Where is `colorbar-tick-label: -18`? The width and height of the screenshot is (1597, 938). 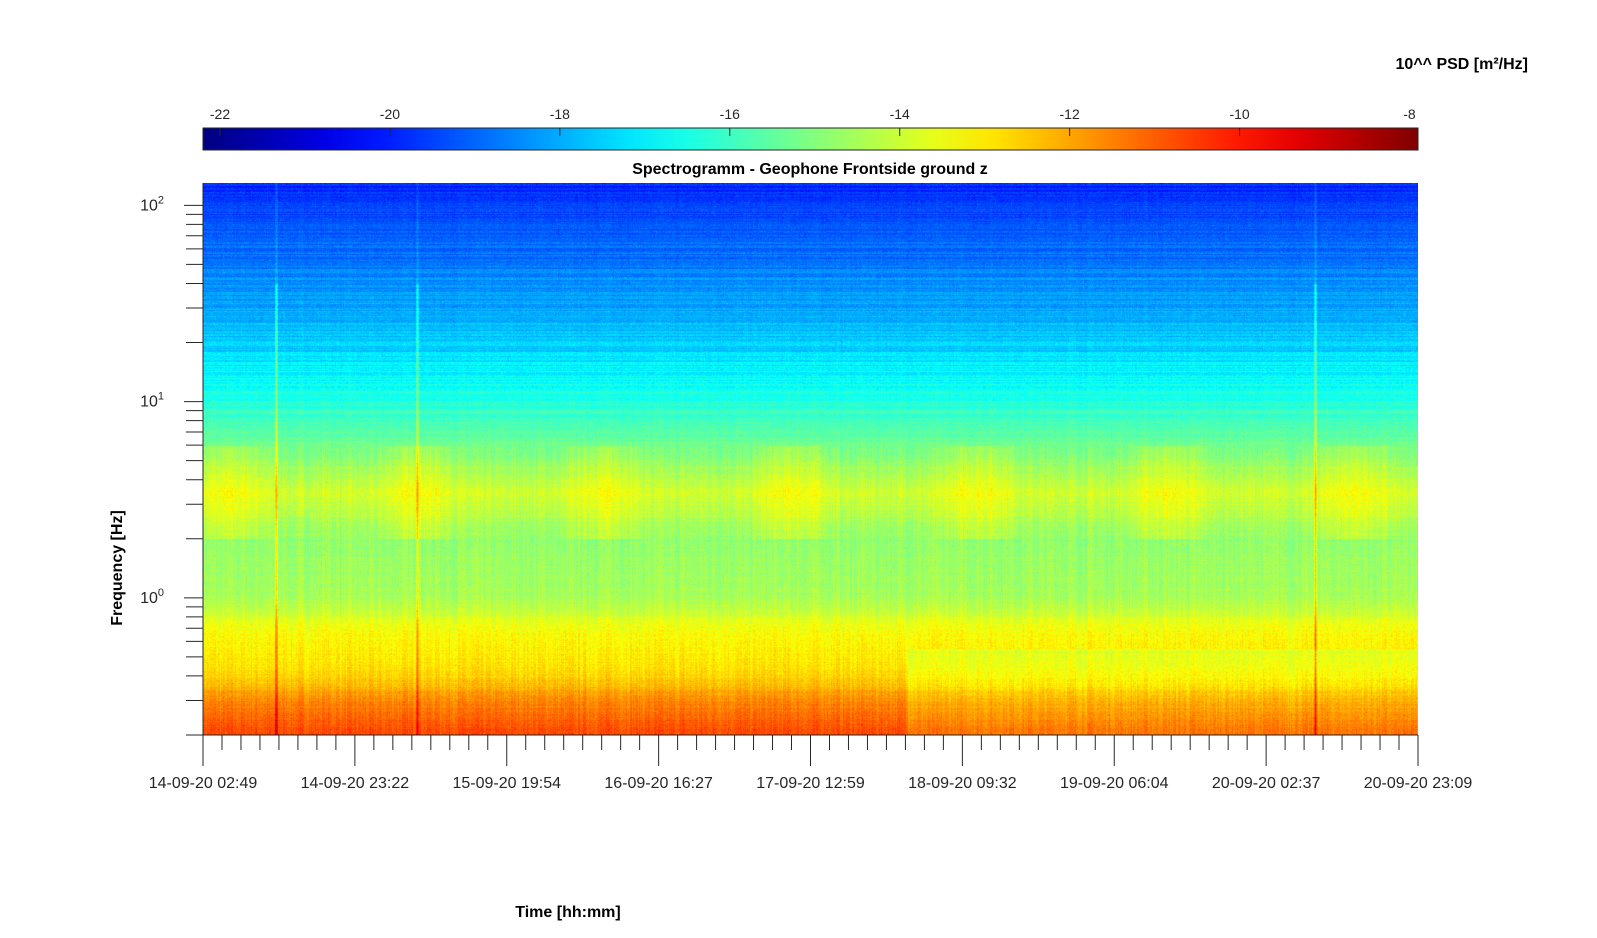
colorbar-tick-label: -18 is located at coordinates (560, 114).